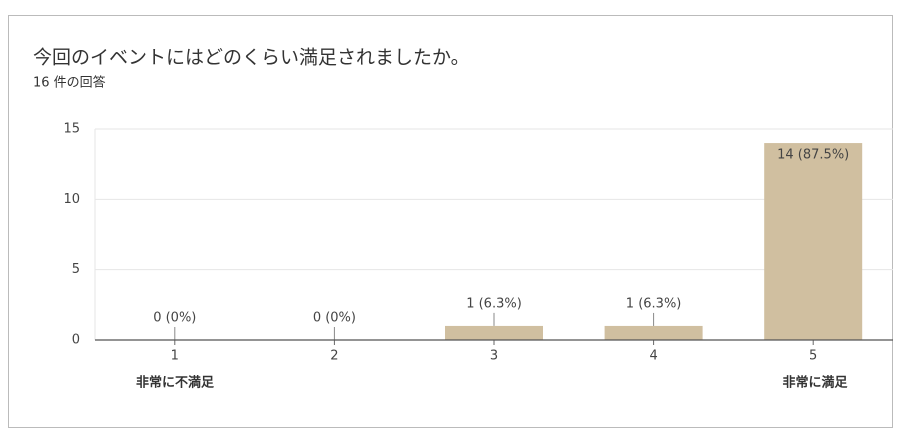 The image size is (900, 448). Describe the element at coordinates (653, 356) in the screenshot. I see `x-tick-label: 4` at that location.